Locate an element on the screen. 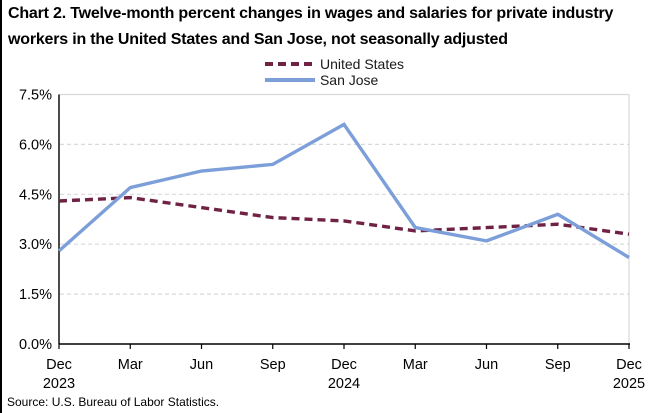 The image size is (667, 413). source-note: Source: U.S. Bureau of Labor Statistics. is located at coordinates (113, 402).